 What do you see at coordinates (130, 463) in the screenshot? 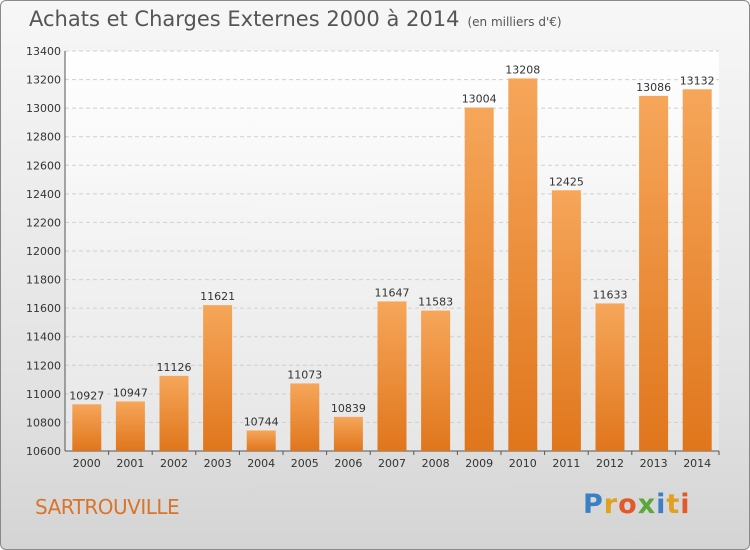
I see `x-tick-label: 2001` at bounding box center [130, 463].